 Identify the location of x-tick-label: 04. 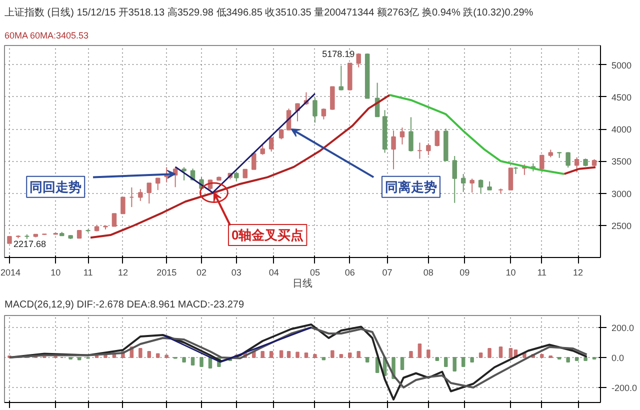
(273, 273).